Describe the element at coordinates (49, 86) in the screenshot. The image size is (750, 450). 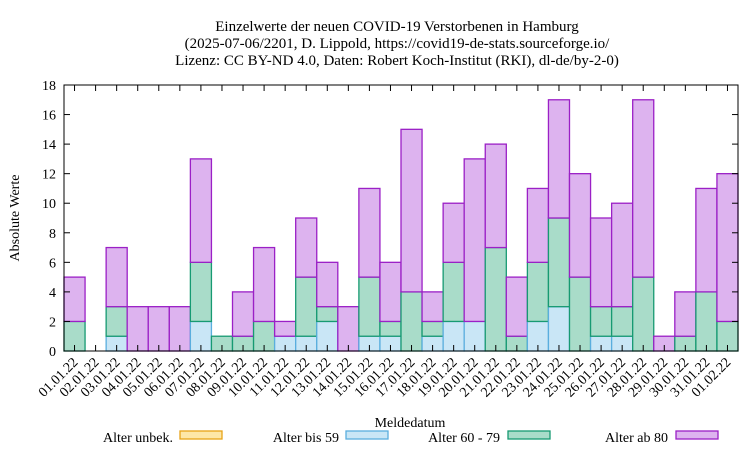
I see `y-tick-label: 18` at that location.